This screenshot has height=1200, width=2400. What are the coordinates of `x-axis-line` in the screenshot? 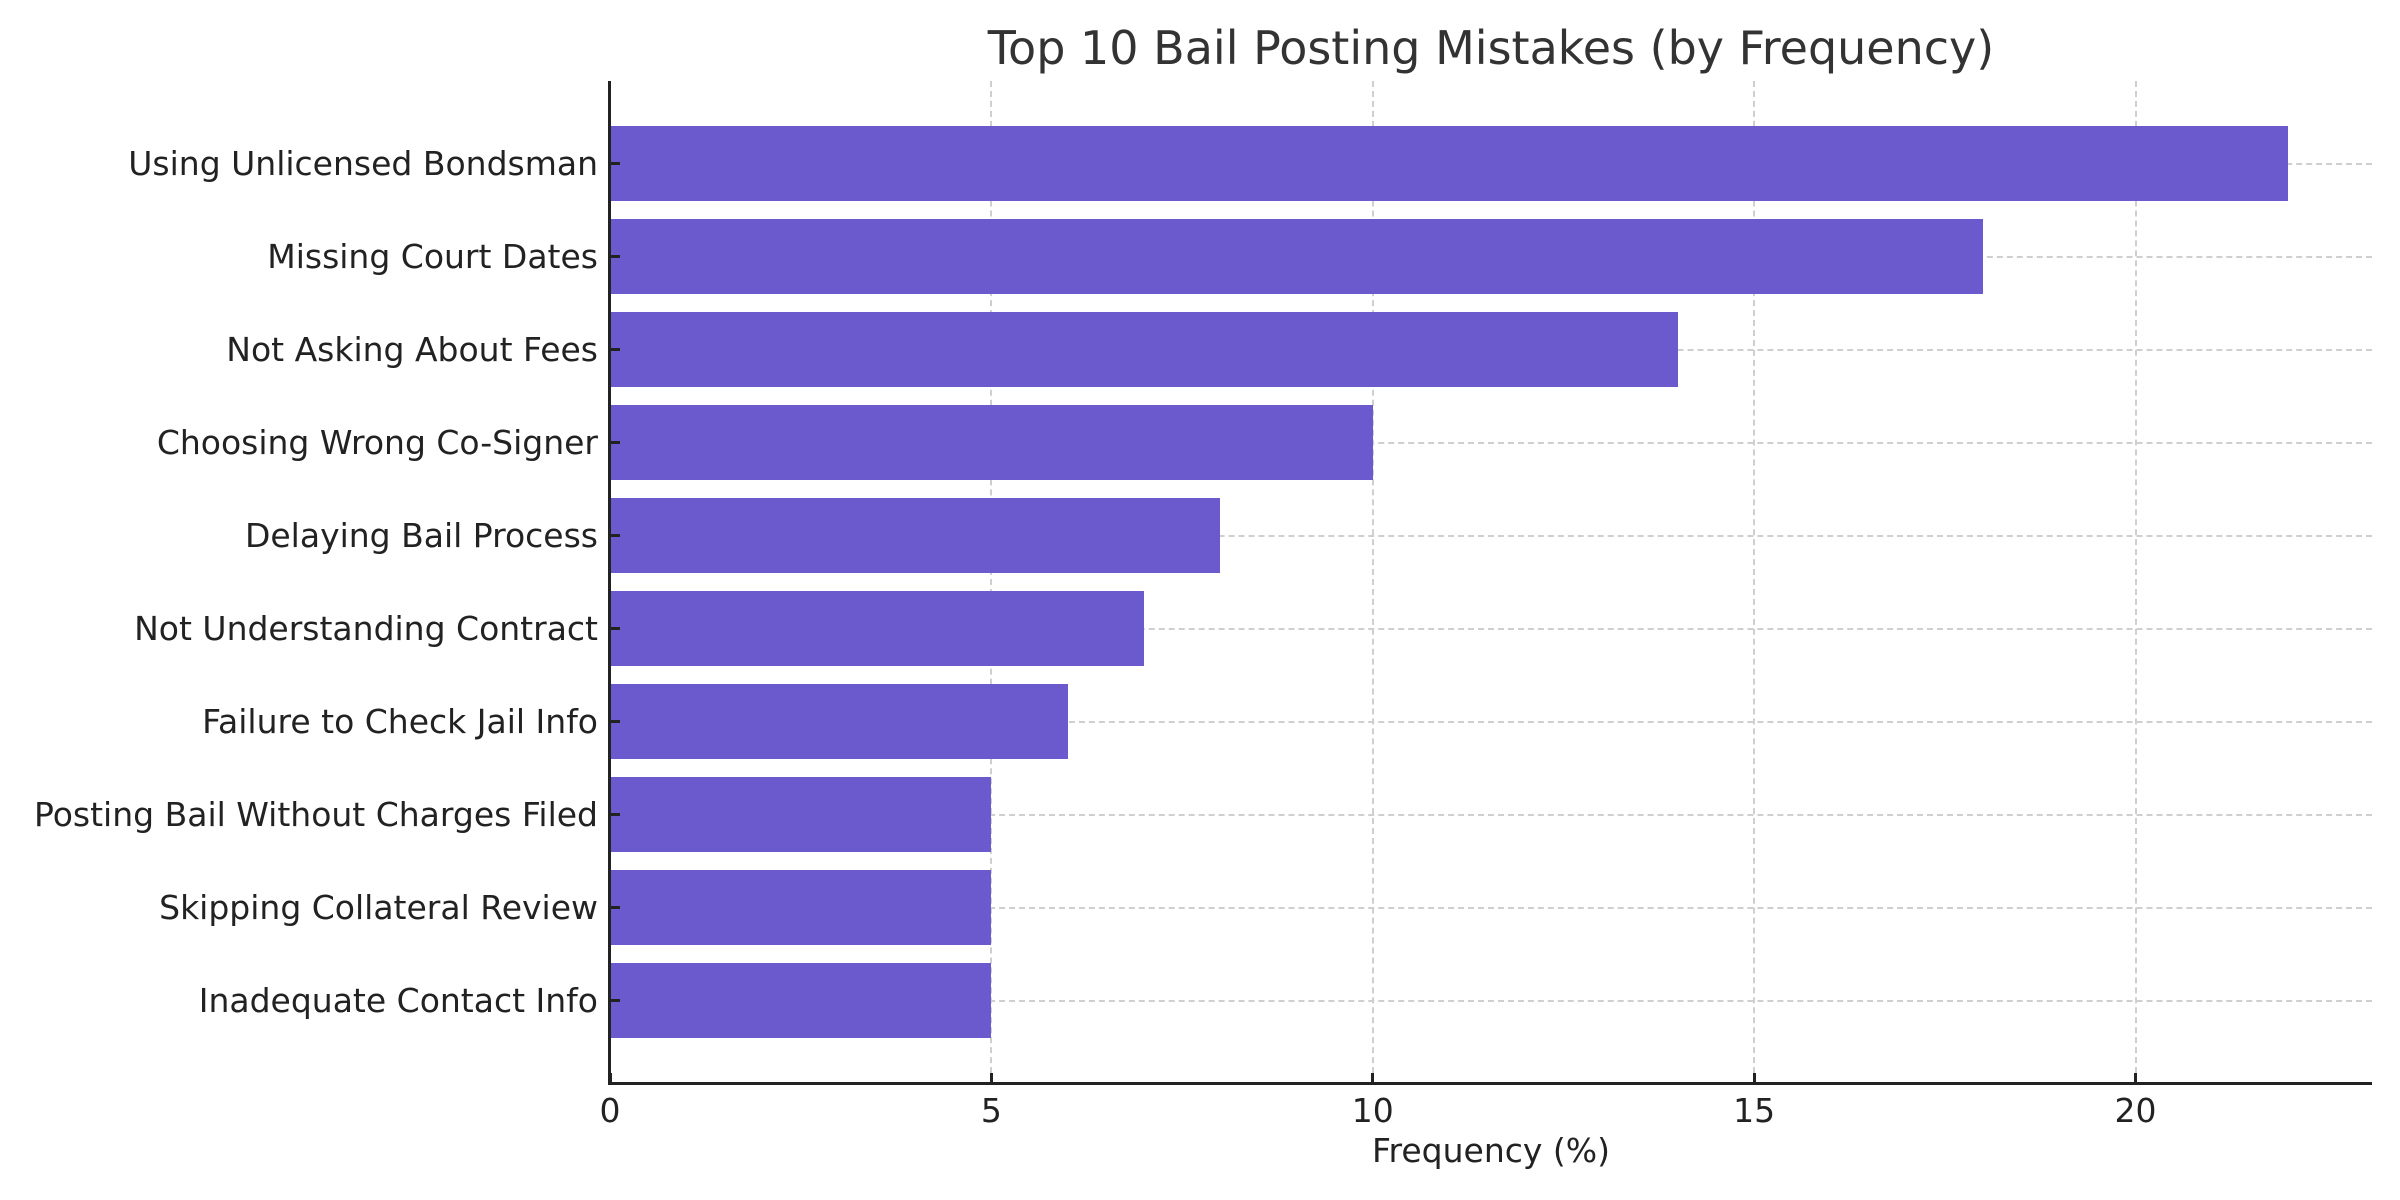 It's located at (1490, 1083).